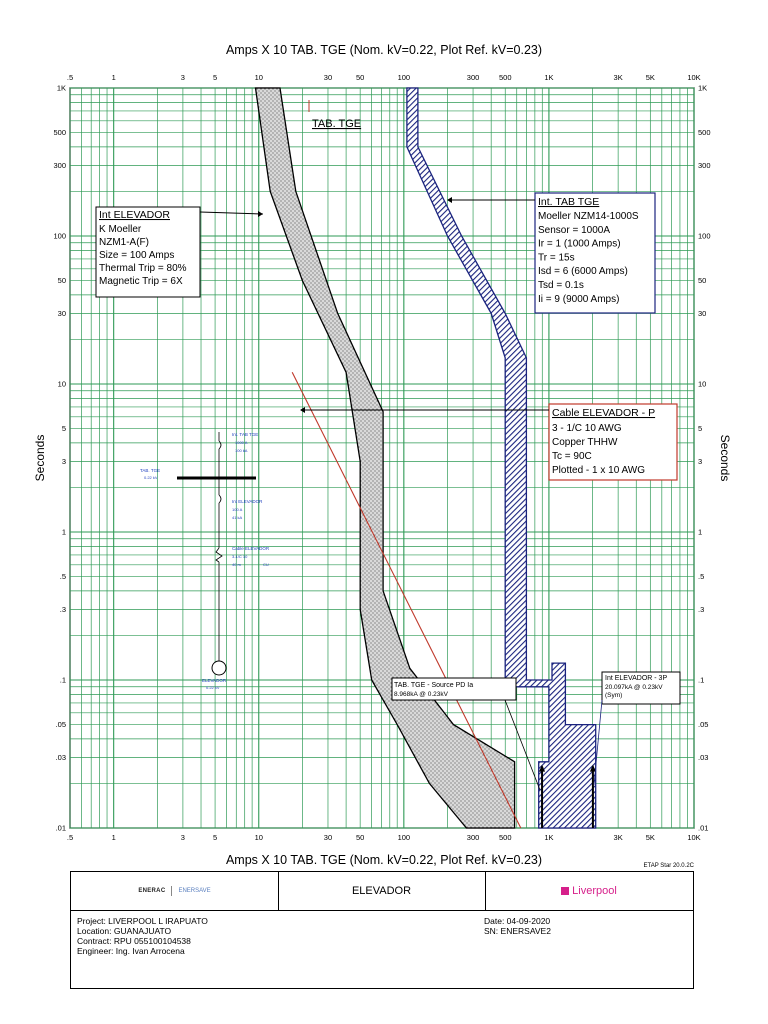  Describe the element at coordinates (237, 564) in the screenshot. I see `cable-length: 40 m` at that location.